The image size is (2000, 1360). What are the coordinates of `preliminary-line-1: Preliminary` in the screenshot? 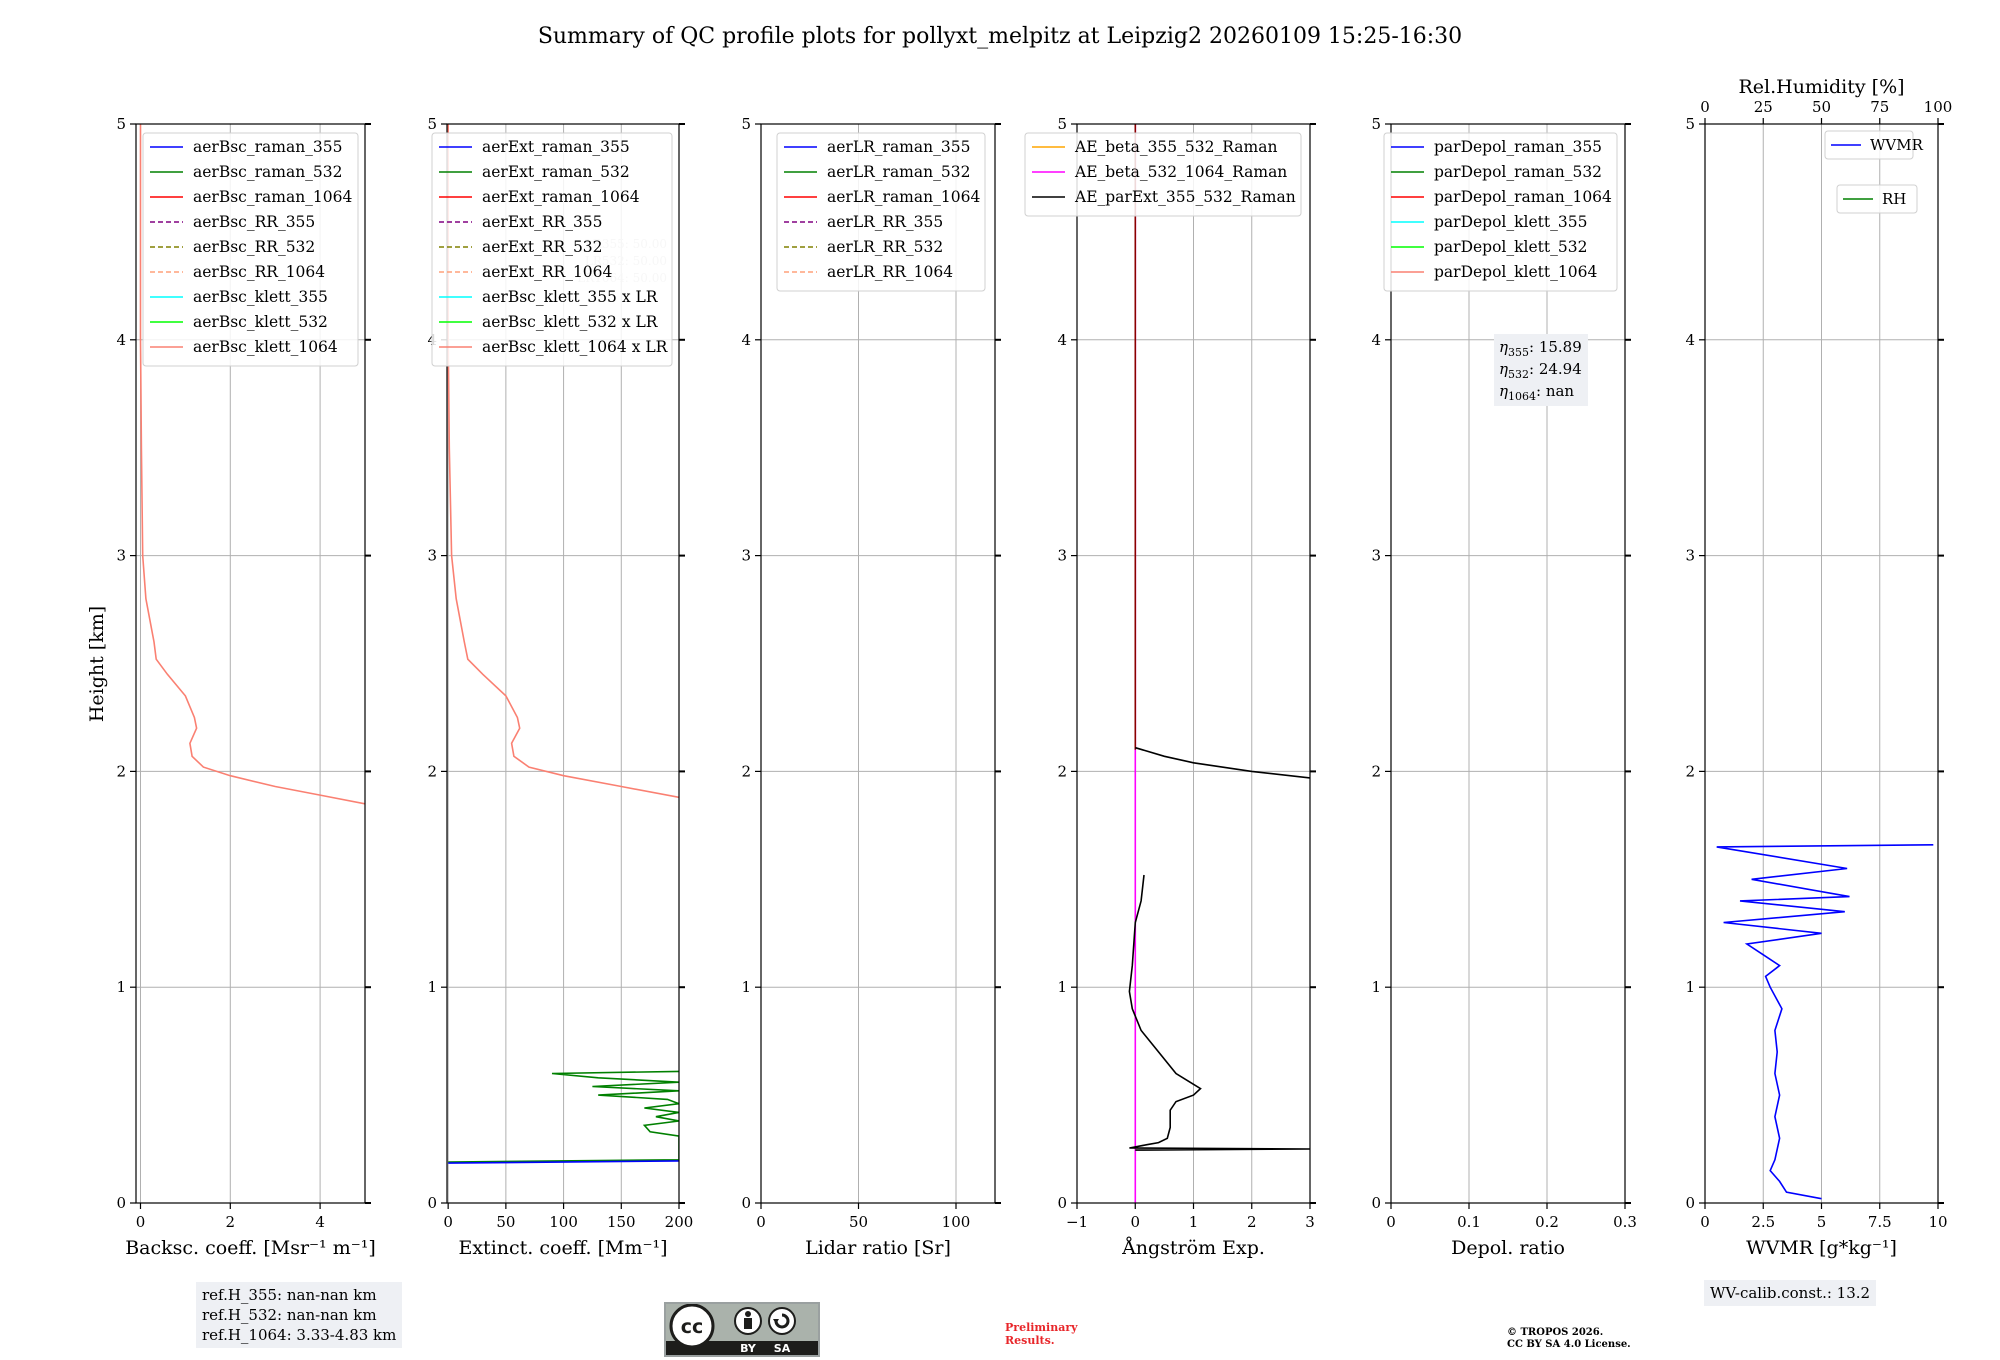 It's located at (1041, 1327).